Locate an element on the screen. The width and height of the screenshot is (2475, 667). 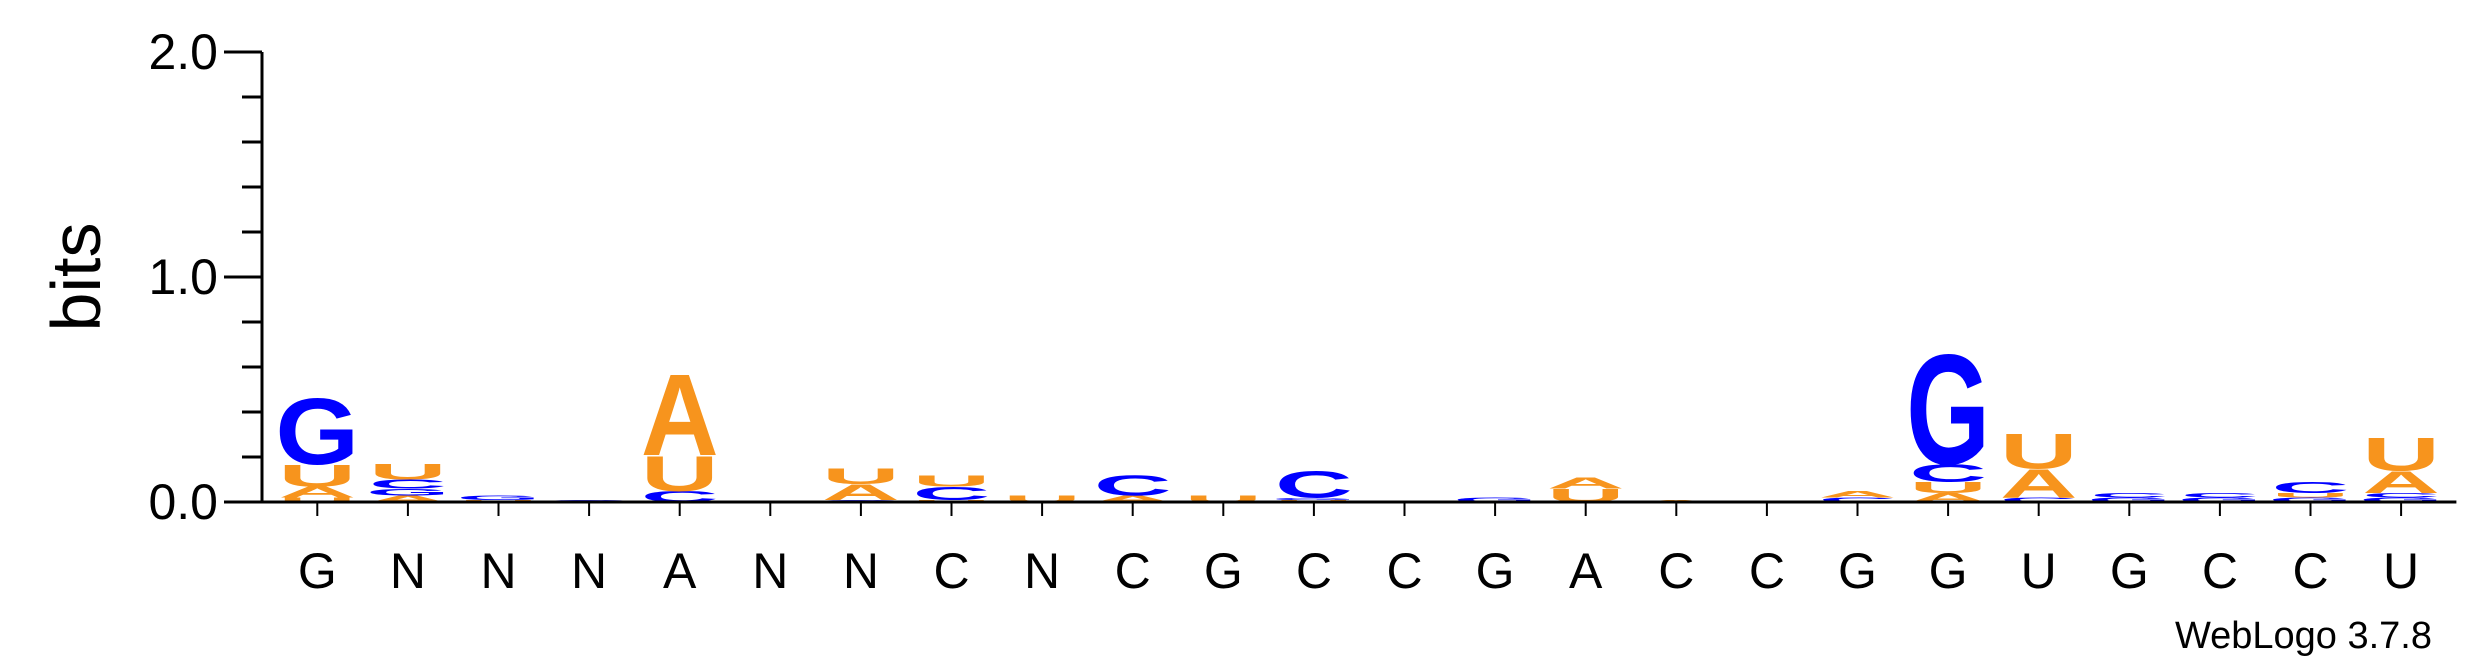
y-tick-label: 1.0 is located at coordinates (183, 277).